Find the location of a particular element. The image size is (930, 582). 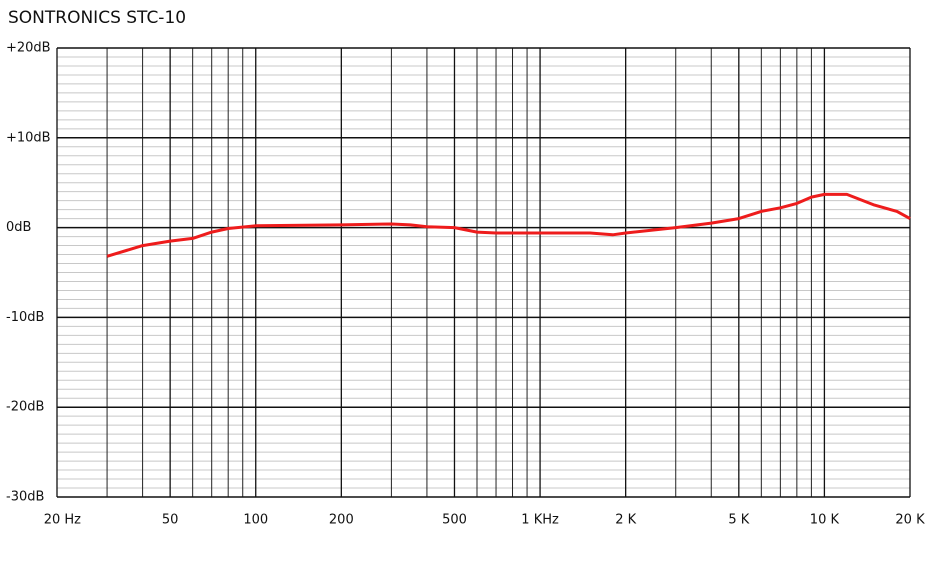

x-tick-label: 20 Hz is located at coordinates (62, 520).